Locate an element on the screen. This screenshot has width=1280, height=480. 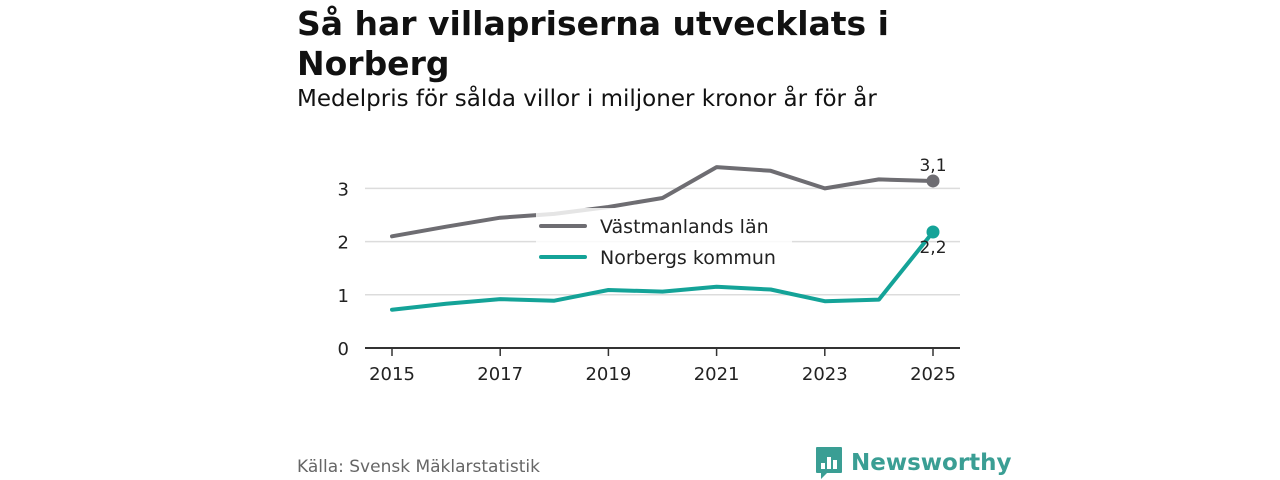
brand-name: Newsworthy is located at coordinates (931, 463).